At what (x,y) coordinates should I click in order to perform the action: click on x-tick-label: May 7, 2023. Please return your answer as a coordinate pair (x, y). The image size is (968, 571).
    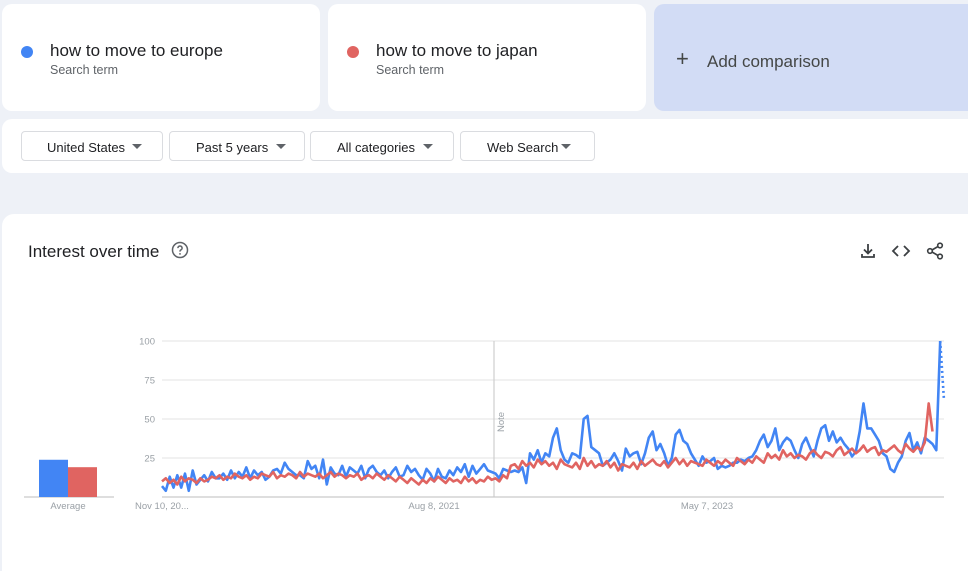
    Looking at the image, I should click on (707, 506).